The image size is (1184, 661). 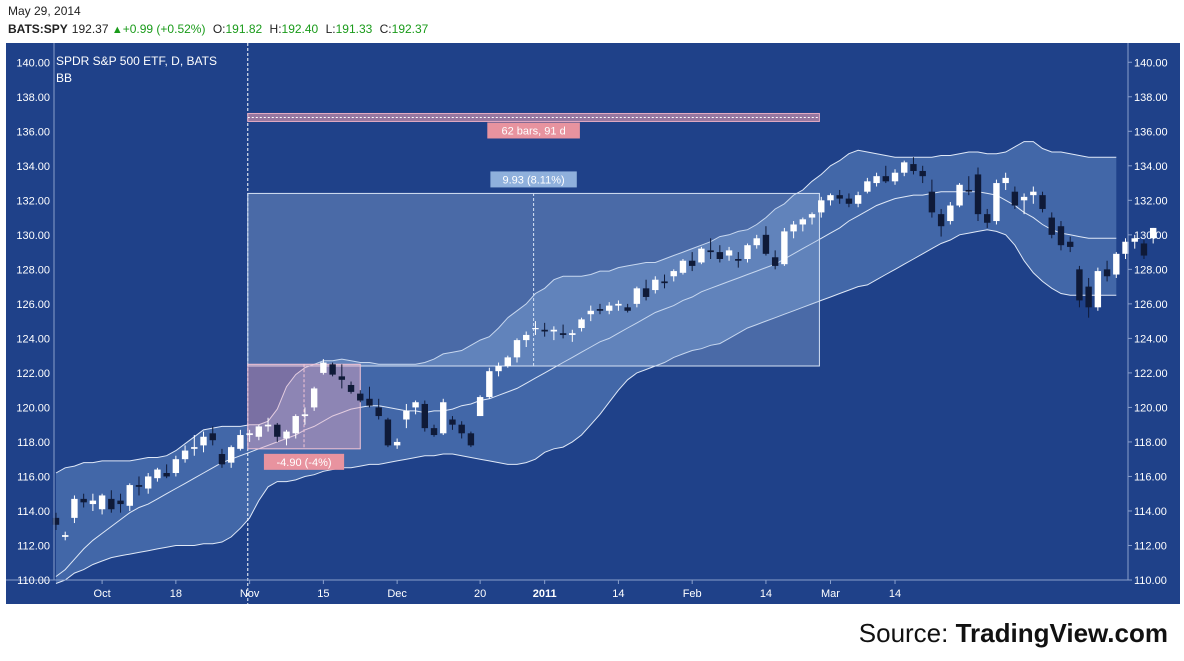 I want to click on y-tick-label-right: 110.00, so click(x=1150, y=581).